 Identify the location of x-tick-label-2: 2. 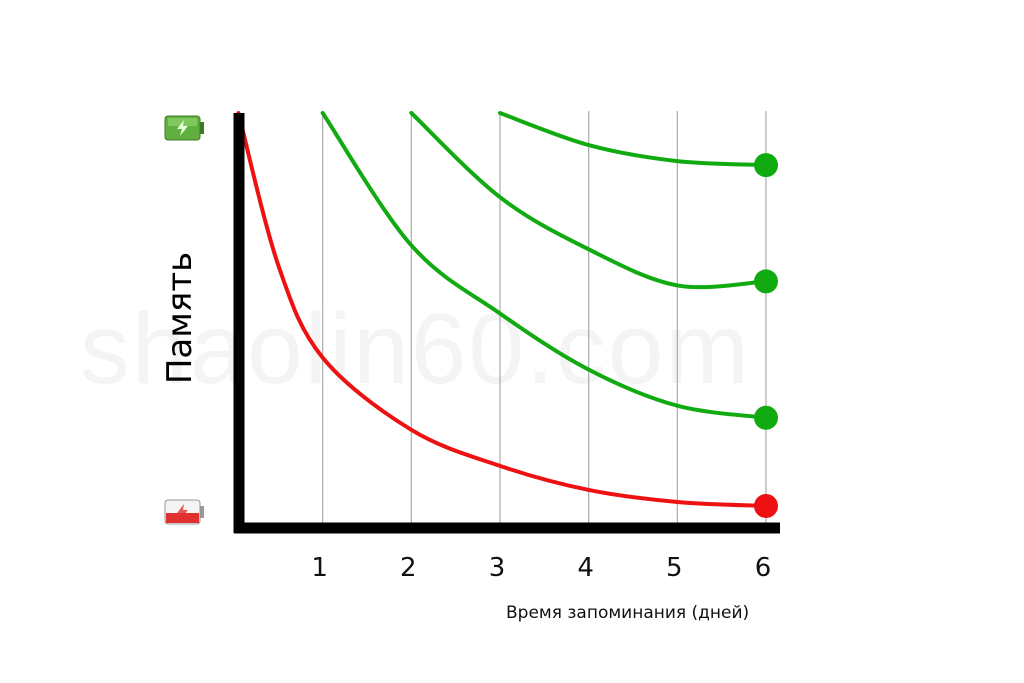
(408, 568).